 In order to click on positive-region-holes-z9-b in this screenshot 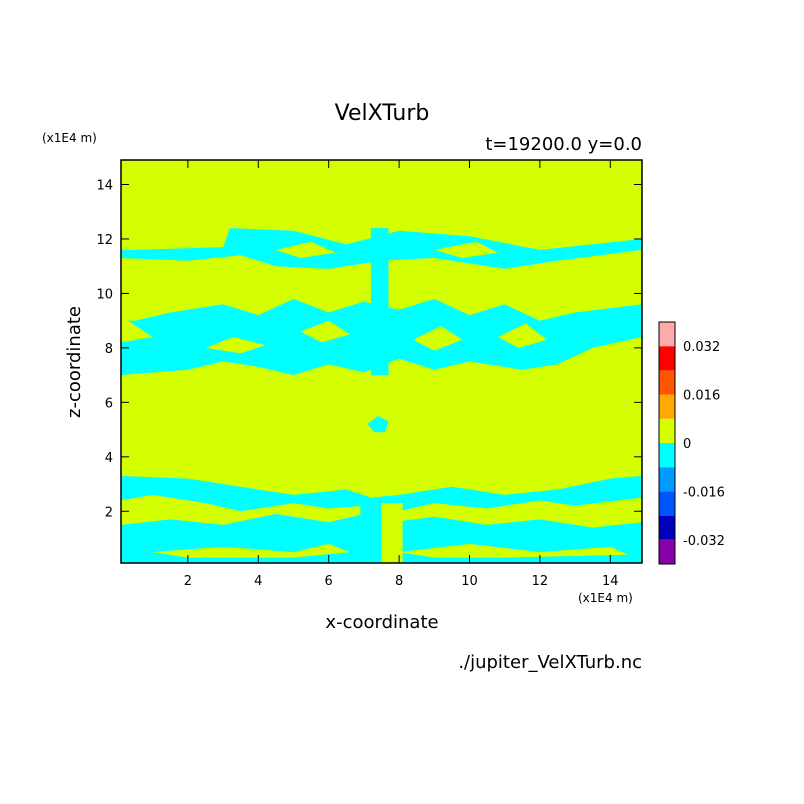, I will do `click(325, 331)`.